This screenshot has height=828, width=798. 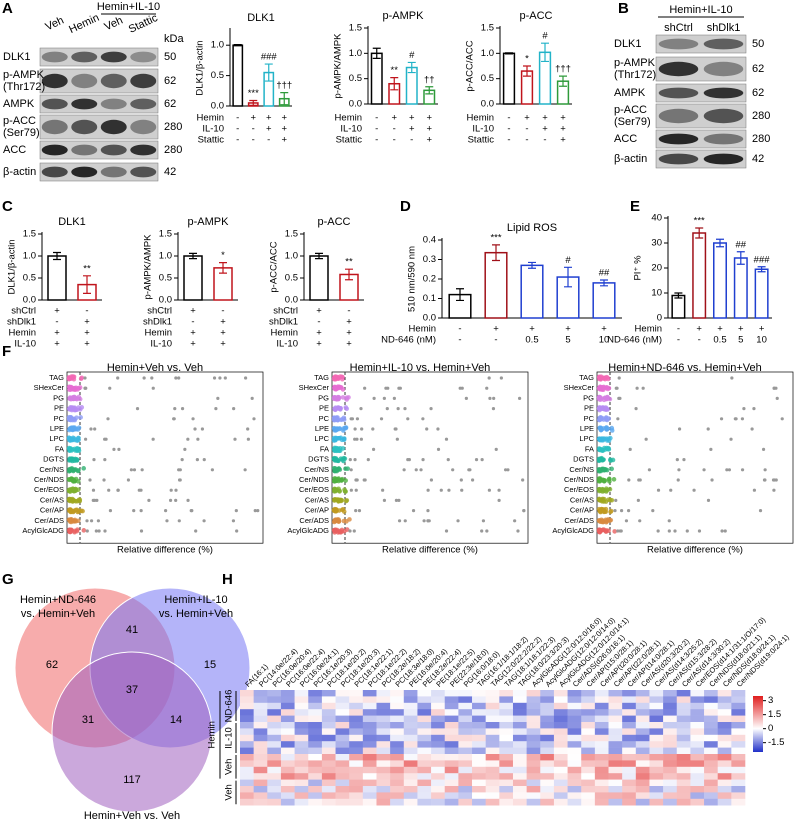 I want to click on category-label: Cer/EOS, so click(x=314, y=489).